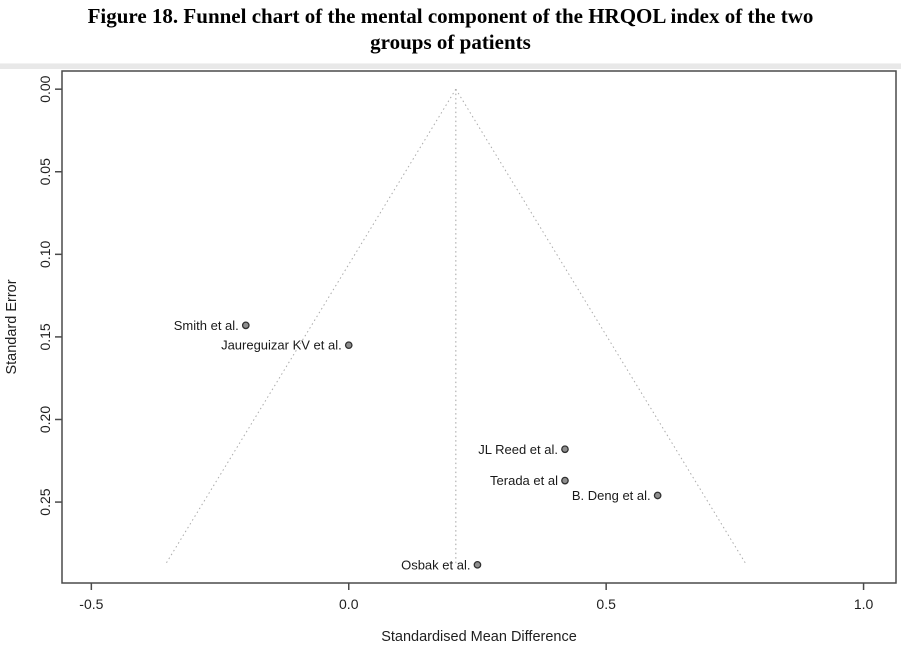  What do you see at coordinates (450, 42) in the screenshot?
I see `figure-title-line-2: groups of patients` at bounding box center [450, 42].